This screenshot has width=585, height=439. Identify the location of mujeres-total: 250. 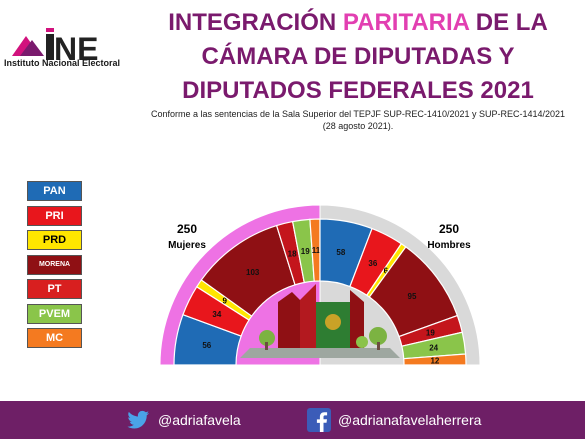
(187, 229).